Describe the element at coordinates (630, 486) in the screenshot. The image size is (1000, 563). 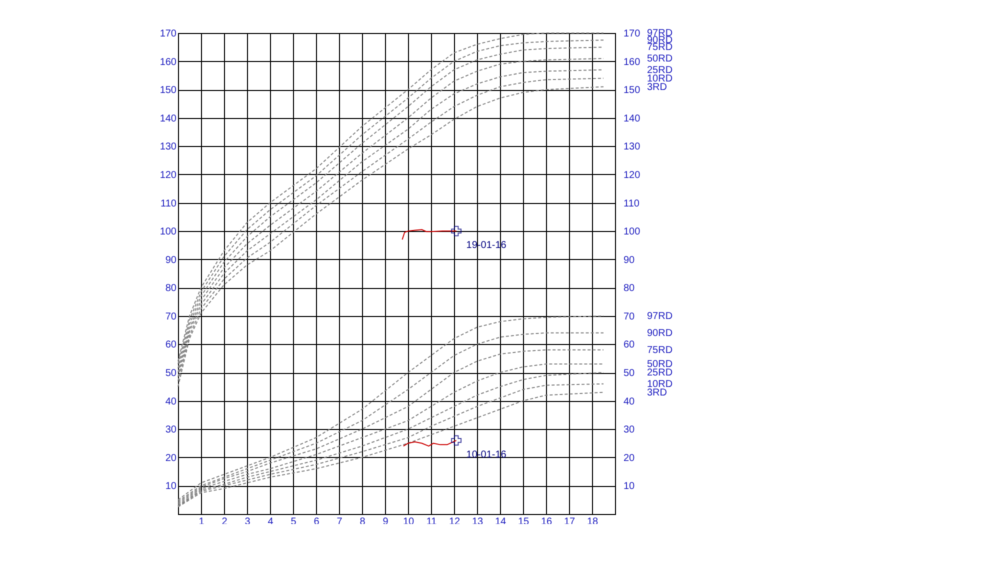
I see `y2-tick-label: 10` at that location.